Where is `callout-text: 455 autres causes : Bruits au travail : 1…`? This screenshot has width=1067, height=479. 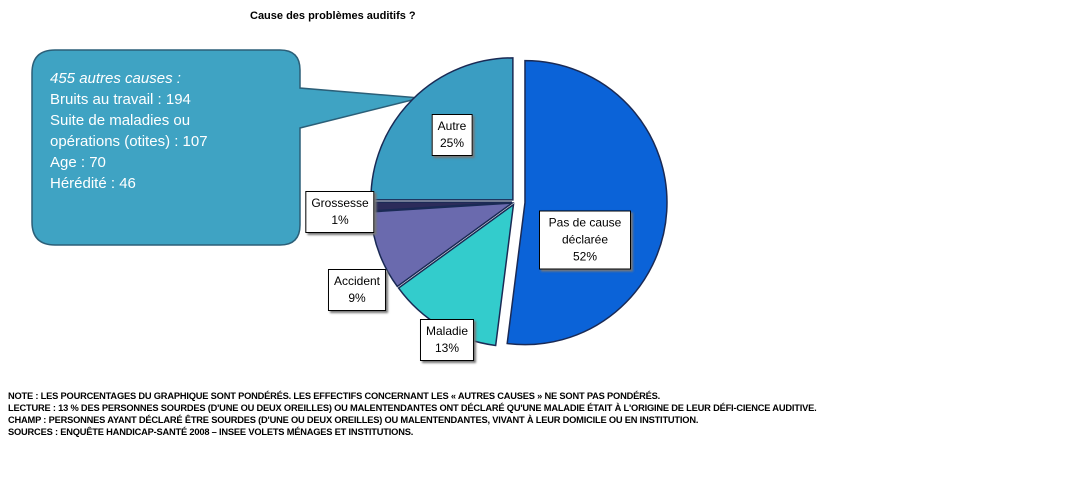
callout-text: 455 autres causes : Bruits au travail : 1… is located at coordinates (129, 131).